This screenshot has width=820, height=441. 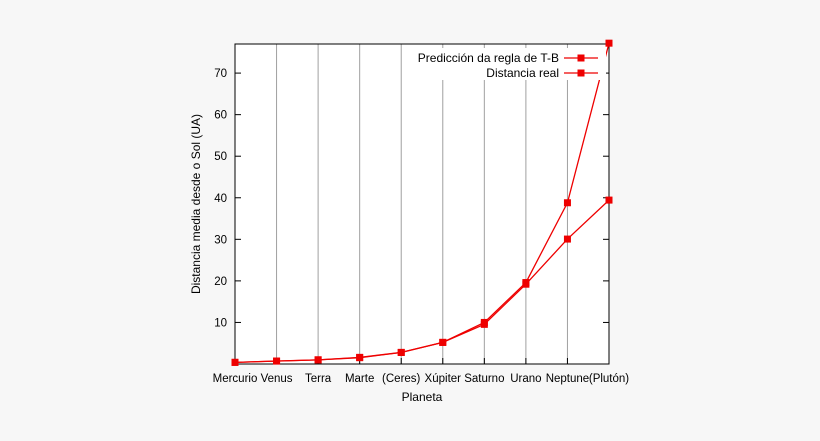 I want to click on y-tick-label: 30, so click(x=220, y=240).